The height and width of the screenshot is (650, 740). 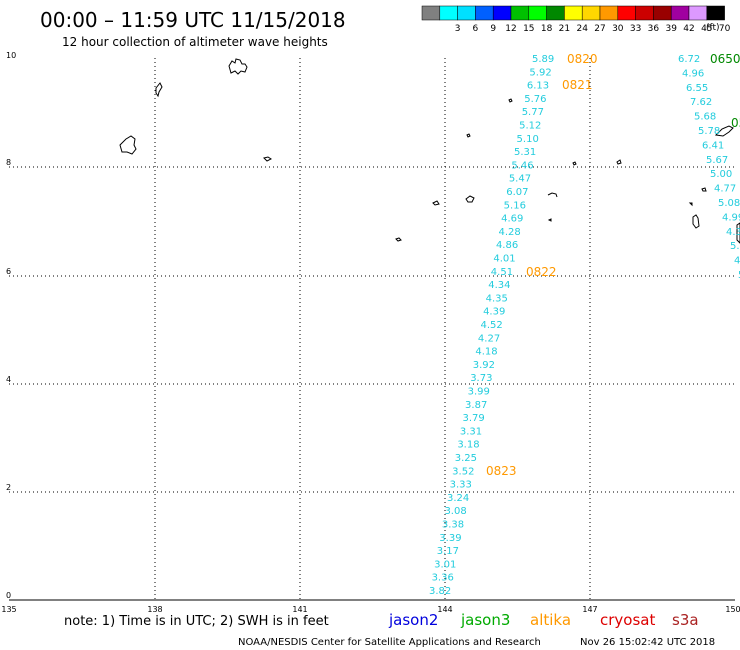 I want to click on legend-label: 3, so click(x=458, y=29).